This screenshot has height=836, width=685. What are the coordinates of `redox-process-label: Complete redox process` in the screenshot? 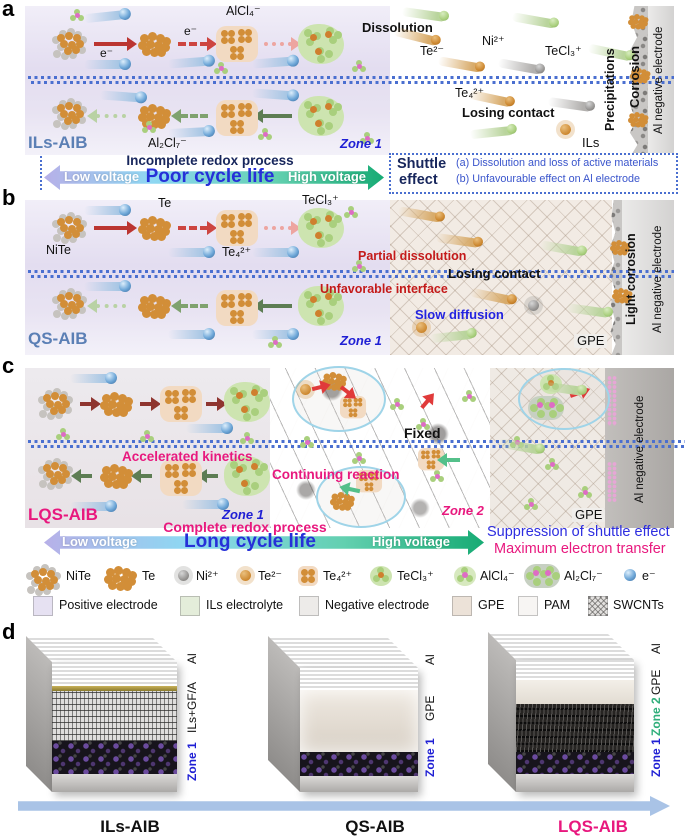 It's located at (245, 527).